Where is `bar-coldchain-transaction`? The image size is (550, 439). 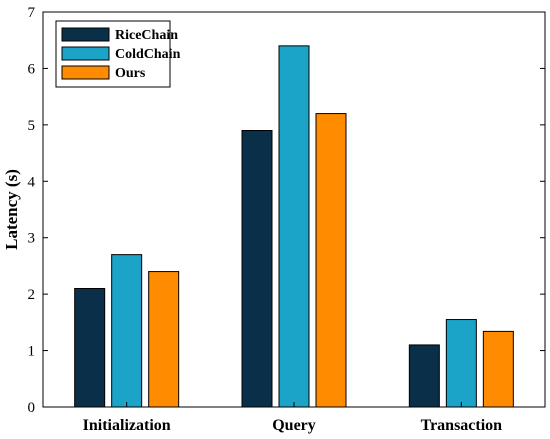
bar-coldchain-transaction is located at coordinates (461, 363).